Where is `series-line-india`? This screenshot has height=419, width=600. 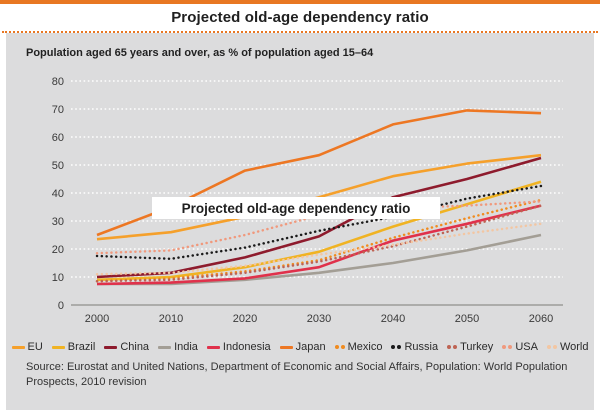
series-line-india is located at coordinates (319, 259).